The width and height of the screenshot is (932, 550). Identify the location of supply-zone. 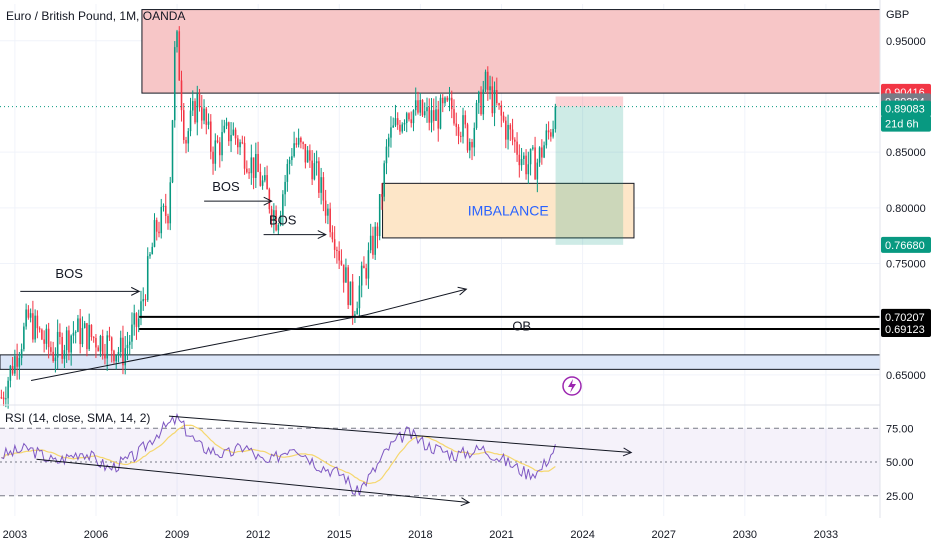
(511, 51).